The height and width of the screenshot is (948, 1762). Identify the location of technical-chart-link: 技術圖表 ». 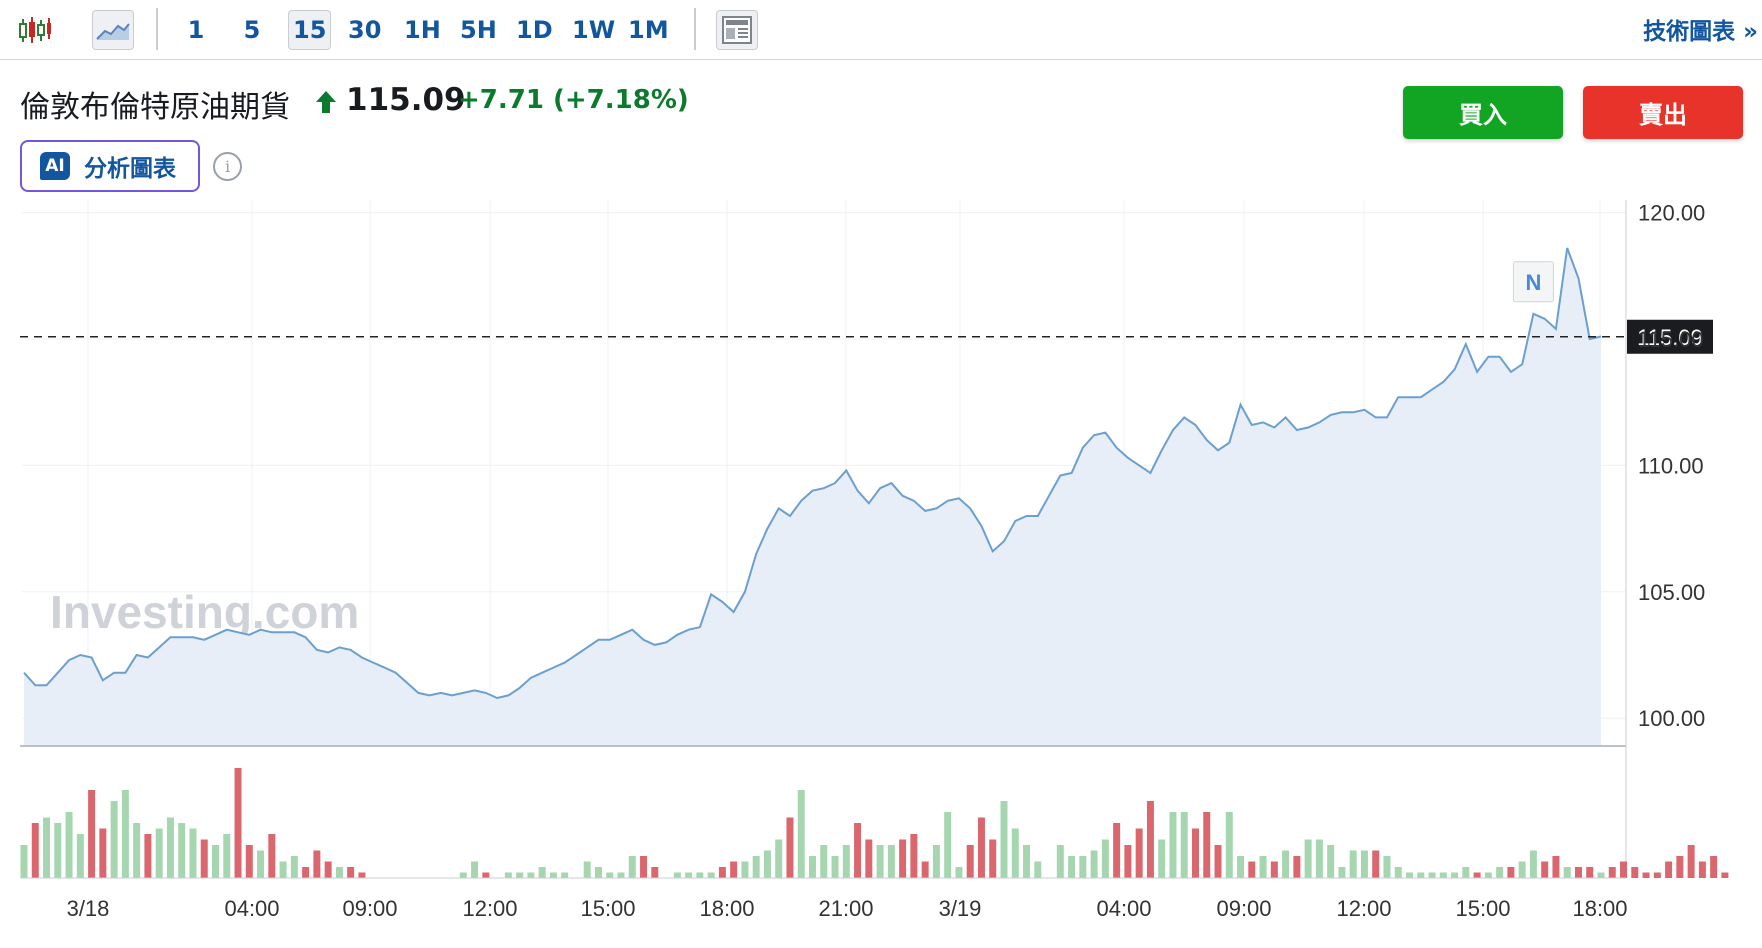
(1700, 32).